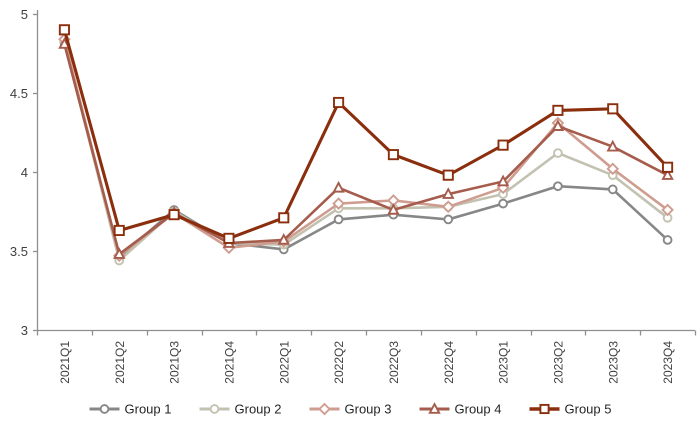 Image resolution: width=700 pixels, height=430 pixels. I want to click on x-axis-label: 2022Q3, so click(394, 362).